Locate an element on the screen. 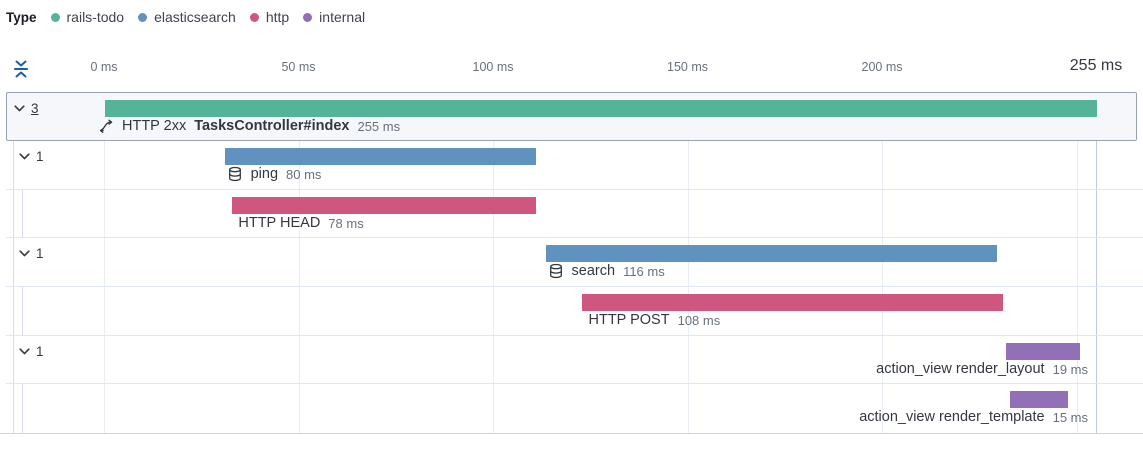  collapse-all-button is located at coordinates (21, 69).